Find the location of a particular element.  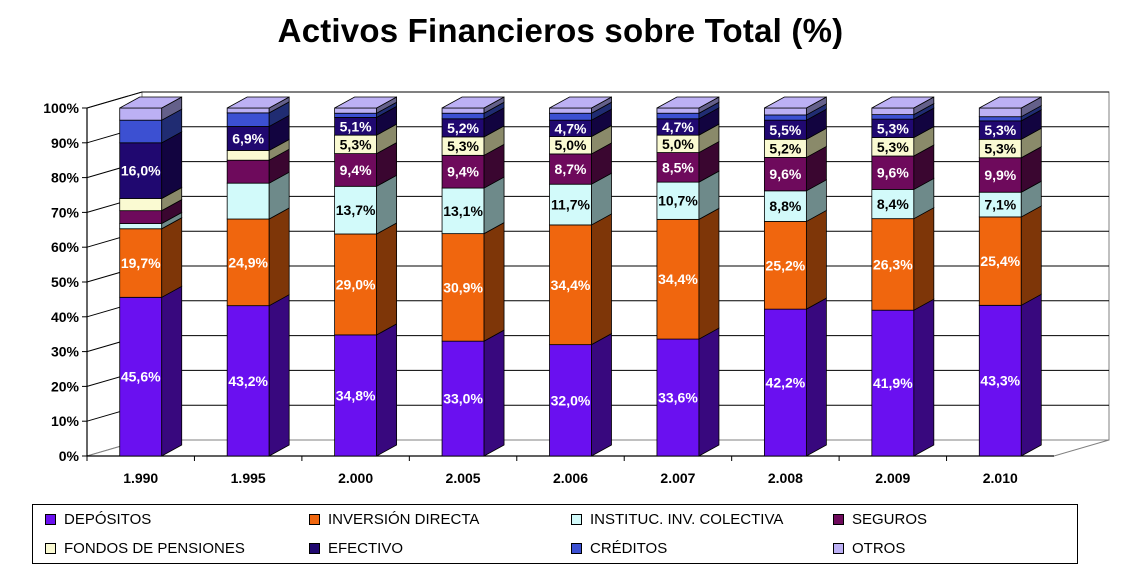

legend-item: INVERSIÓN DIRECTA is located at coordinates (394, 519).